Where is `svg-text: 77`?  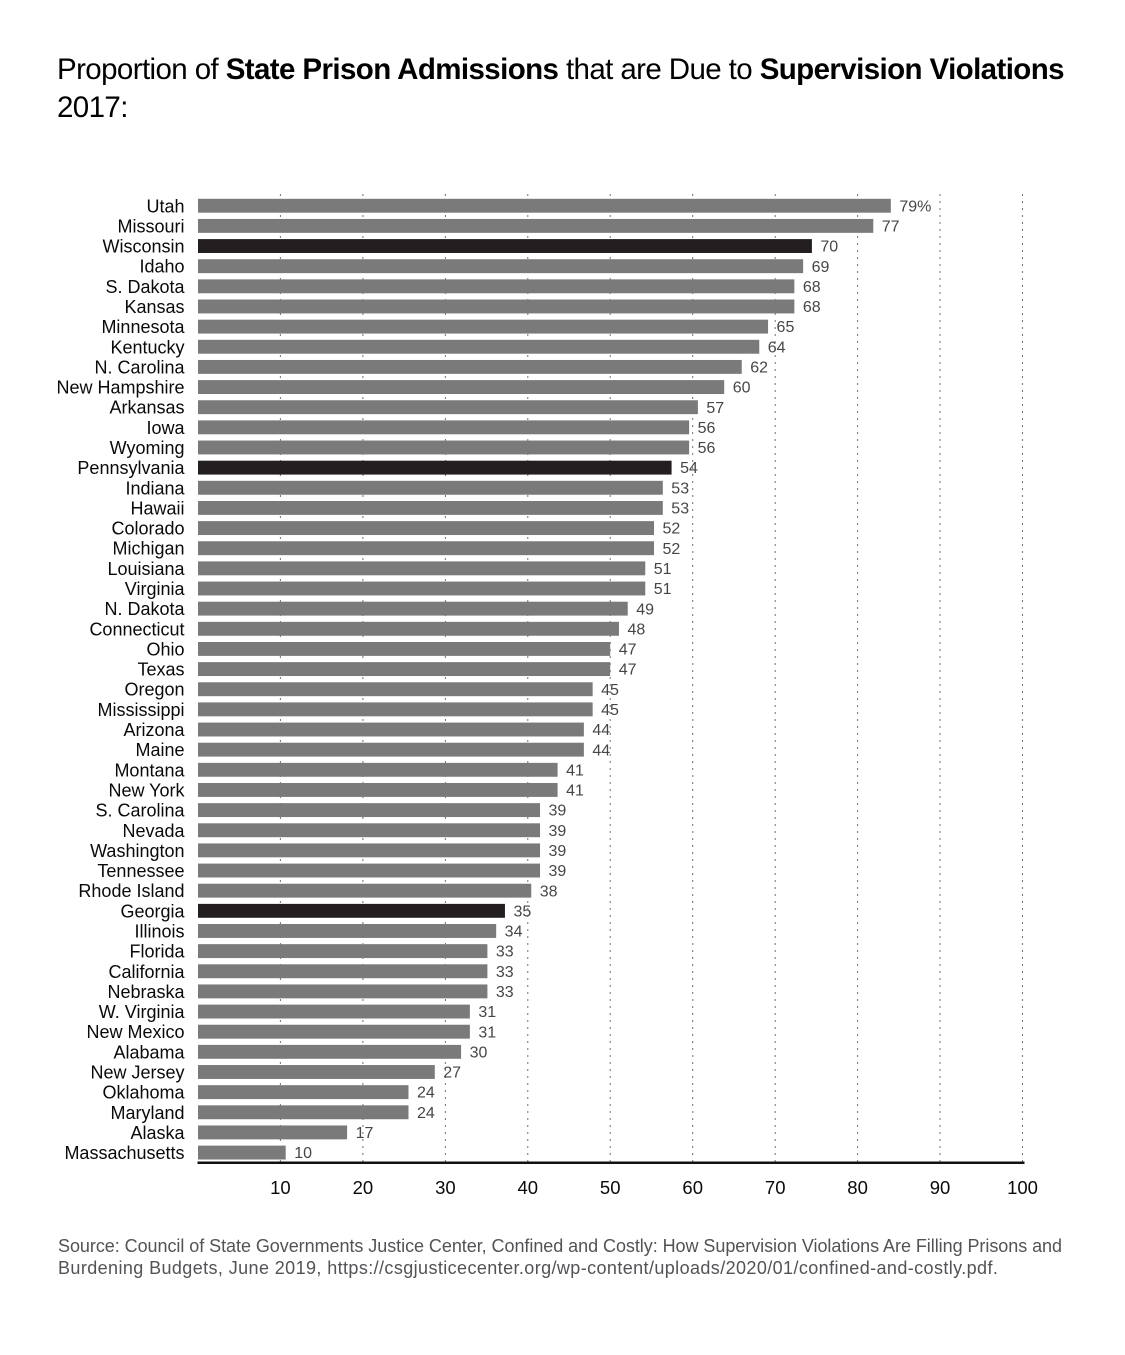 svg-text: 77 is located at coordinates (891, 227).